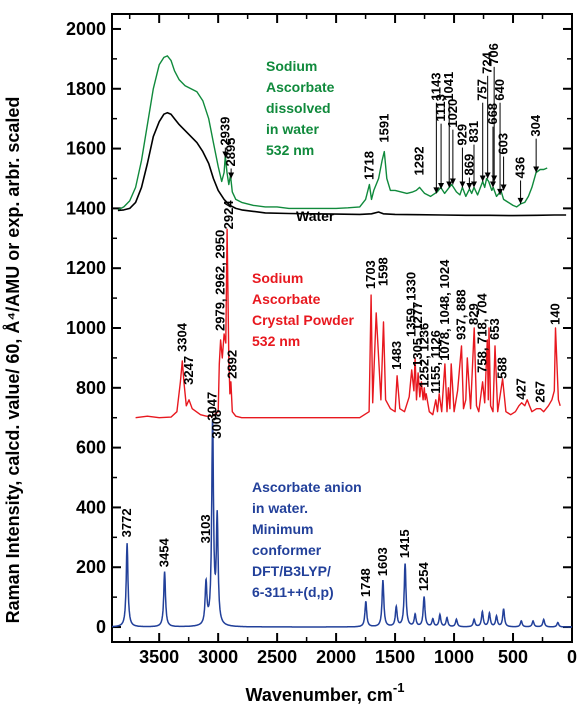 The image size is (577, 712). Describe the element at coordinates (212, 406) in the screenshot. I see `peak-label: 3047` at that location.